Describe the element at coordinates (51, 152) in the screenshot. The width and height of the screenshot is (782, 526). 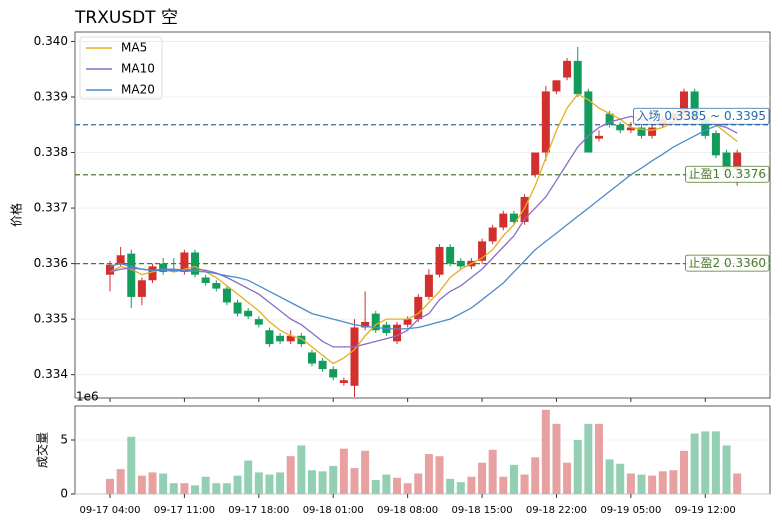
I see `y-tick-label: 0.338` at that location.